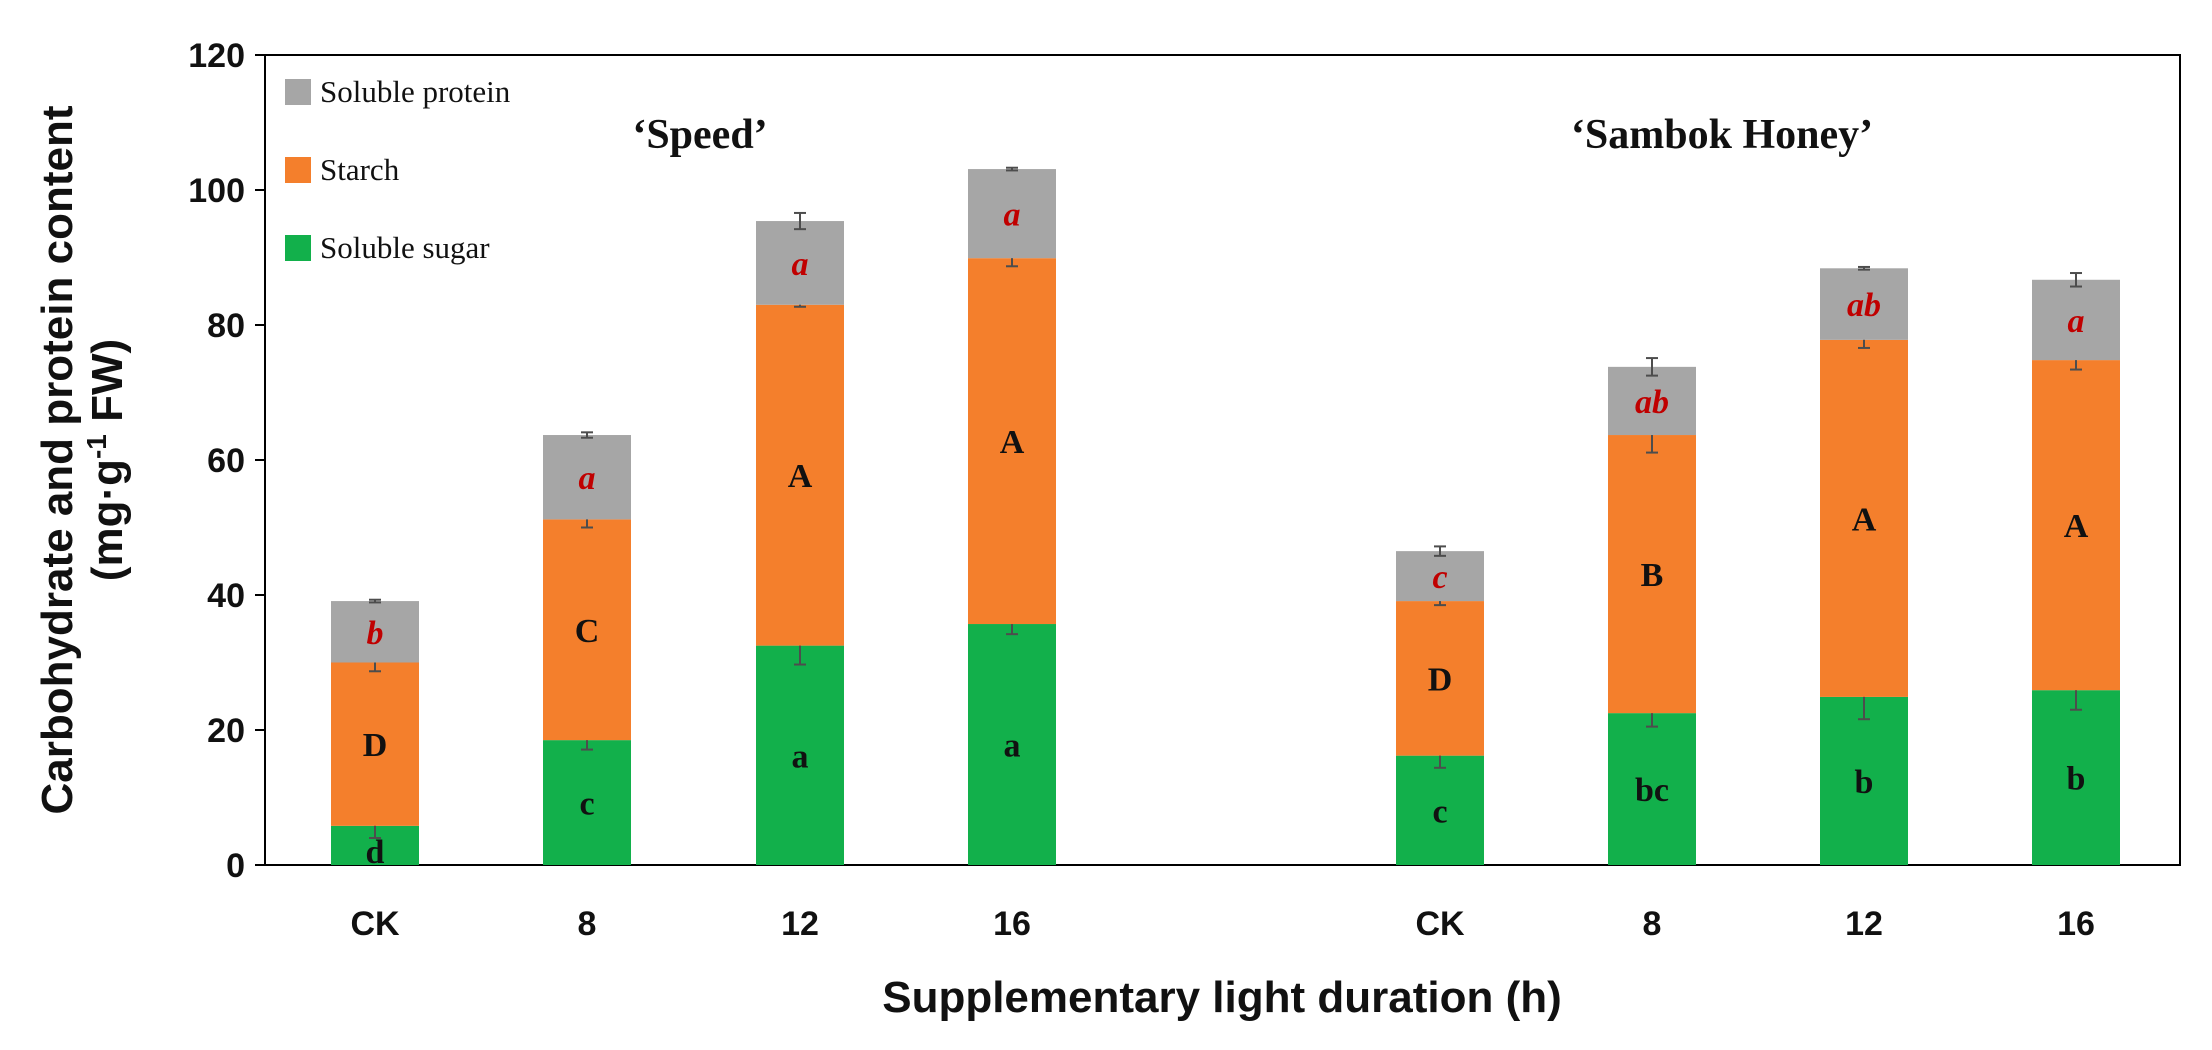  Describe the element at coordinates (235, 866) in the screenshot. I see `y-tick-label: 0` at that location.